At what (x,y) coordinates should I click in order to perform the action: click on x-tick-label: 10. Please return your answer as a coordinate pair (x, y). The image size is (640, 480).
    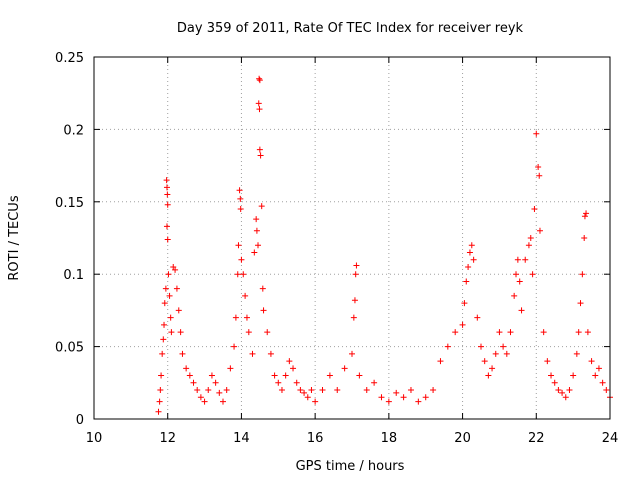
    Looking at the image, I should click on (94, 438).